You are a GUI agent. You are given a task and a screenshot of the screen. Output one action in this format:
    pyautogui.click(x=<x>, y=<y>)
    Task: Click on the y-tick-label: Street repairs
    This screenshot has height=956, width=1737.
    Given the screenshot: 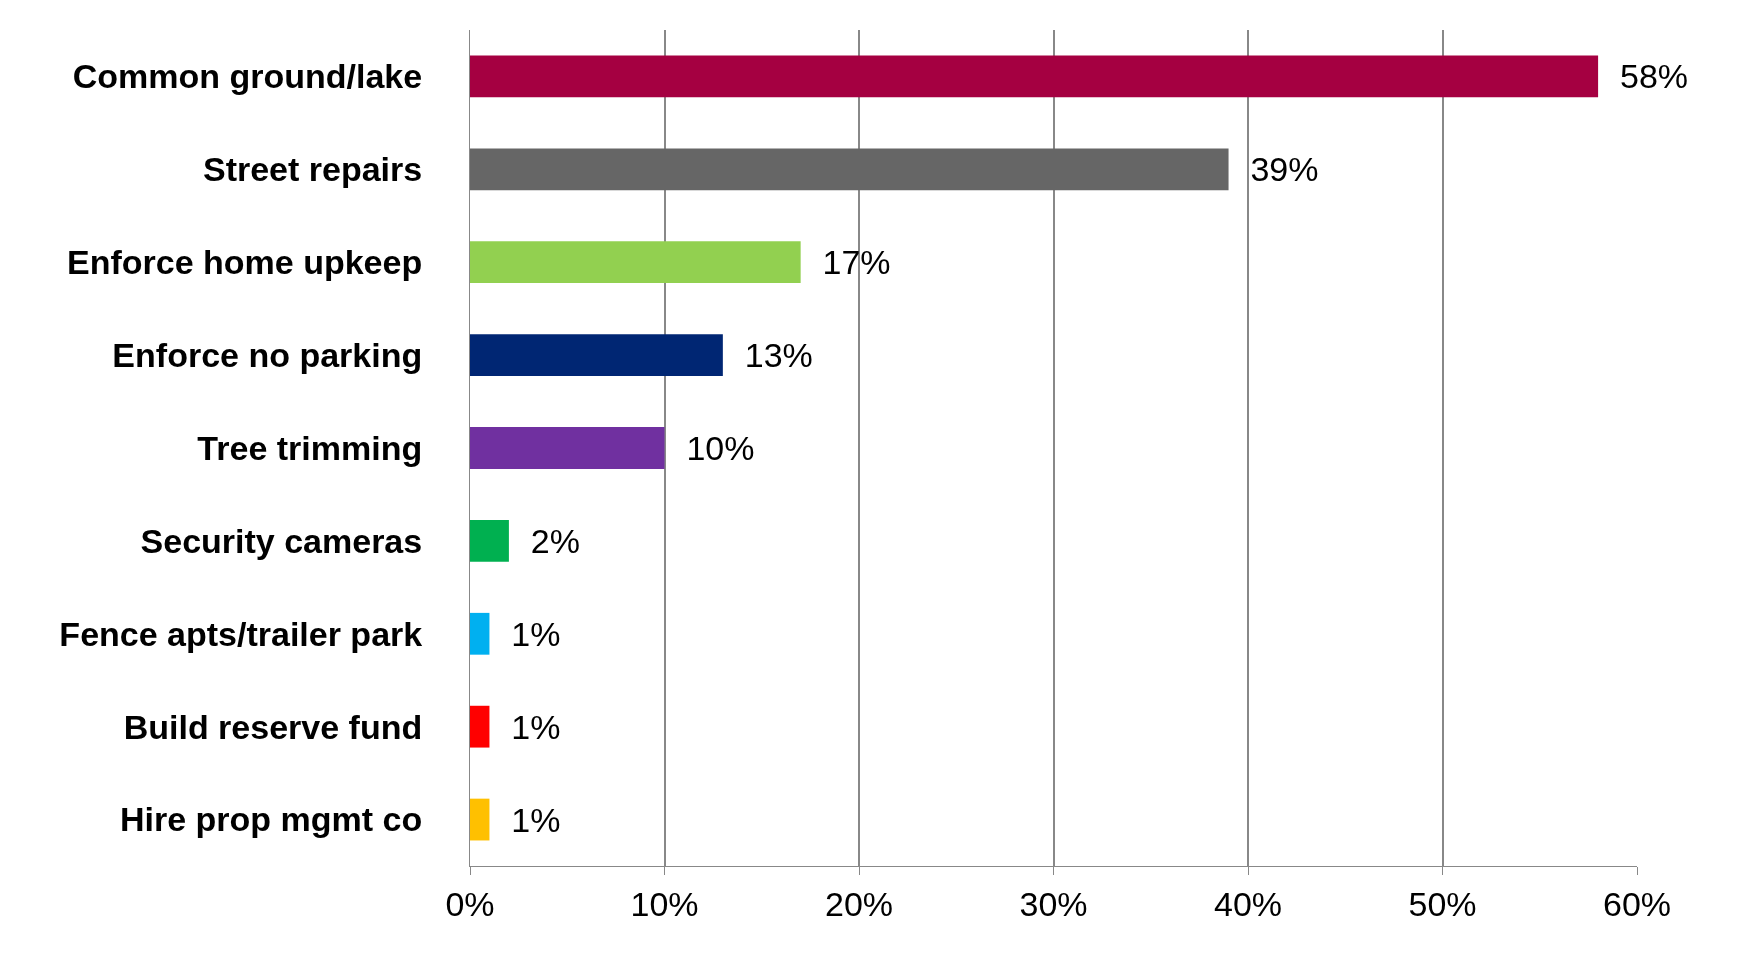 What is the action you would take?
    pyautogui.click(x=312, y=169)
    